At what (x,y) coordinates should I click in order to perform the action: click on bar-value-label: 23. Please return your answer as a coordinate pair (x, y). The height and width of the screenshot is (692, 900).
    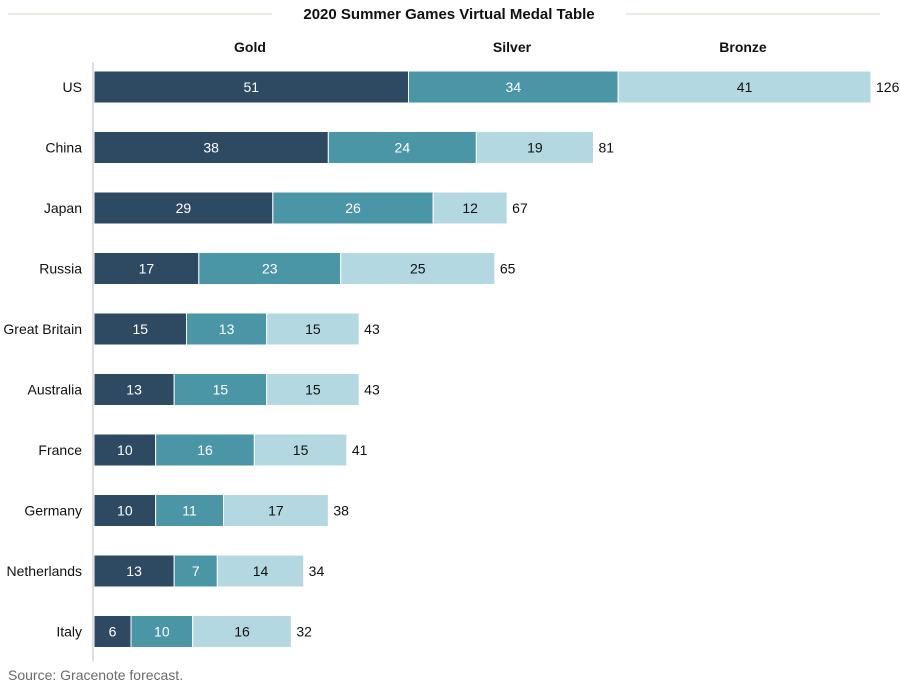
    Looking at the image, I should click on (270, 269).